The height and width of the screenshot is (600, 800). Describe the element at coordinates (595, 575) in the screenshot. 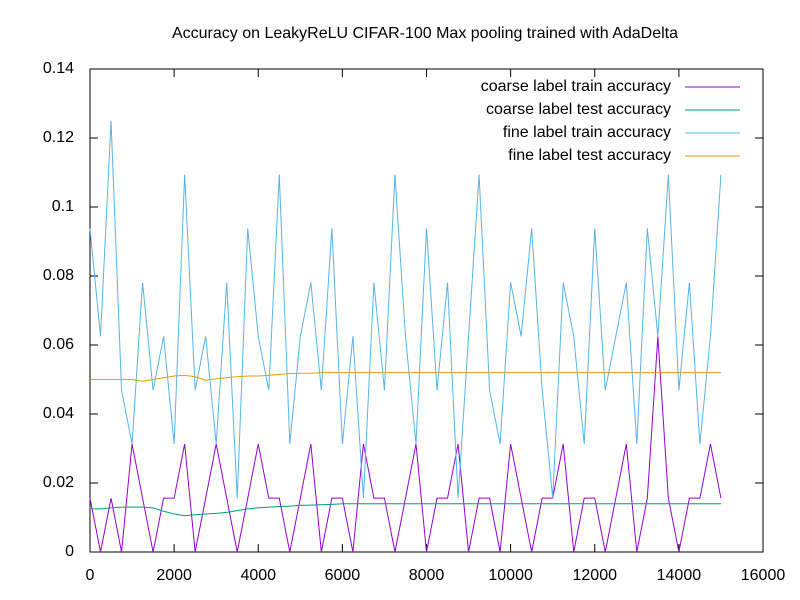

I see `x-tick-label: 12000` at that location.